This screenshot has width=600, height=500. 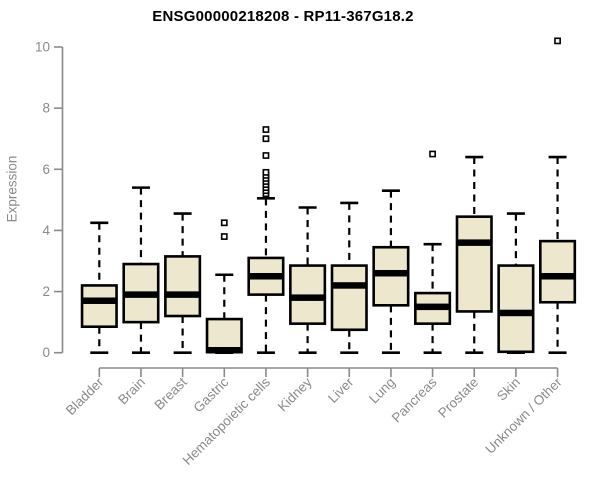 What do you see at coordinates (224, 287) in the screenshot?
I see `box-gastric` at bounding box center [224, 287].